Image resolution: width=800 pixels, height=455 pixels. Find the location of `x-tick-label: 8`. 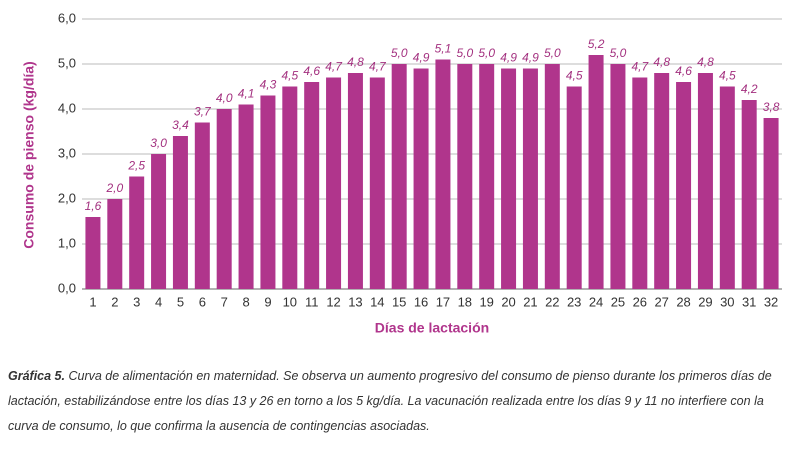

x-tick-label: 8 is located at coordinates (245, 301).